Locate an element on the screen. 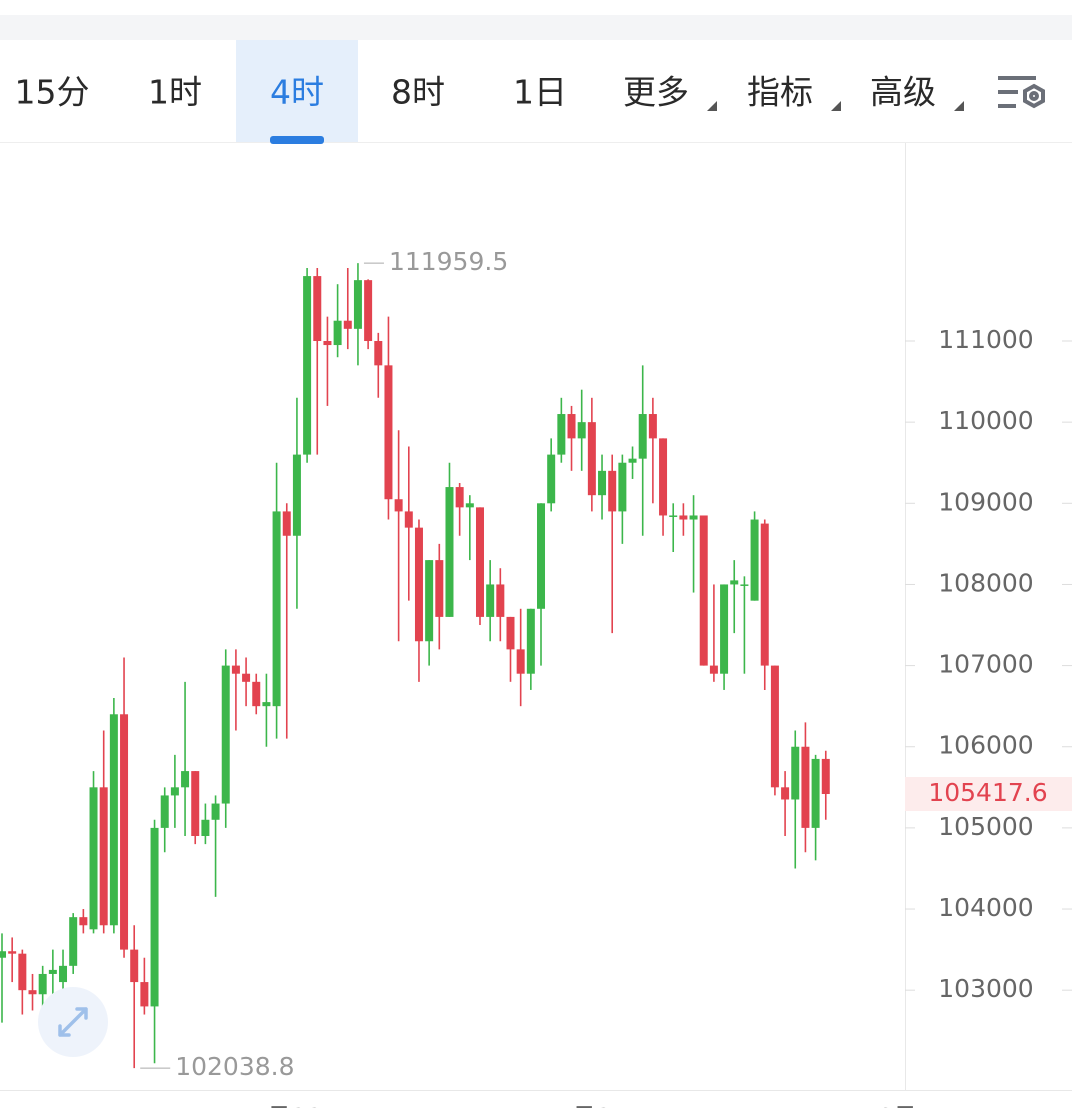 The width and height of the screenshot is (1072, 1108). tab-label: 更多 is located at coordinates (656, 92).